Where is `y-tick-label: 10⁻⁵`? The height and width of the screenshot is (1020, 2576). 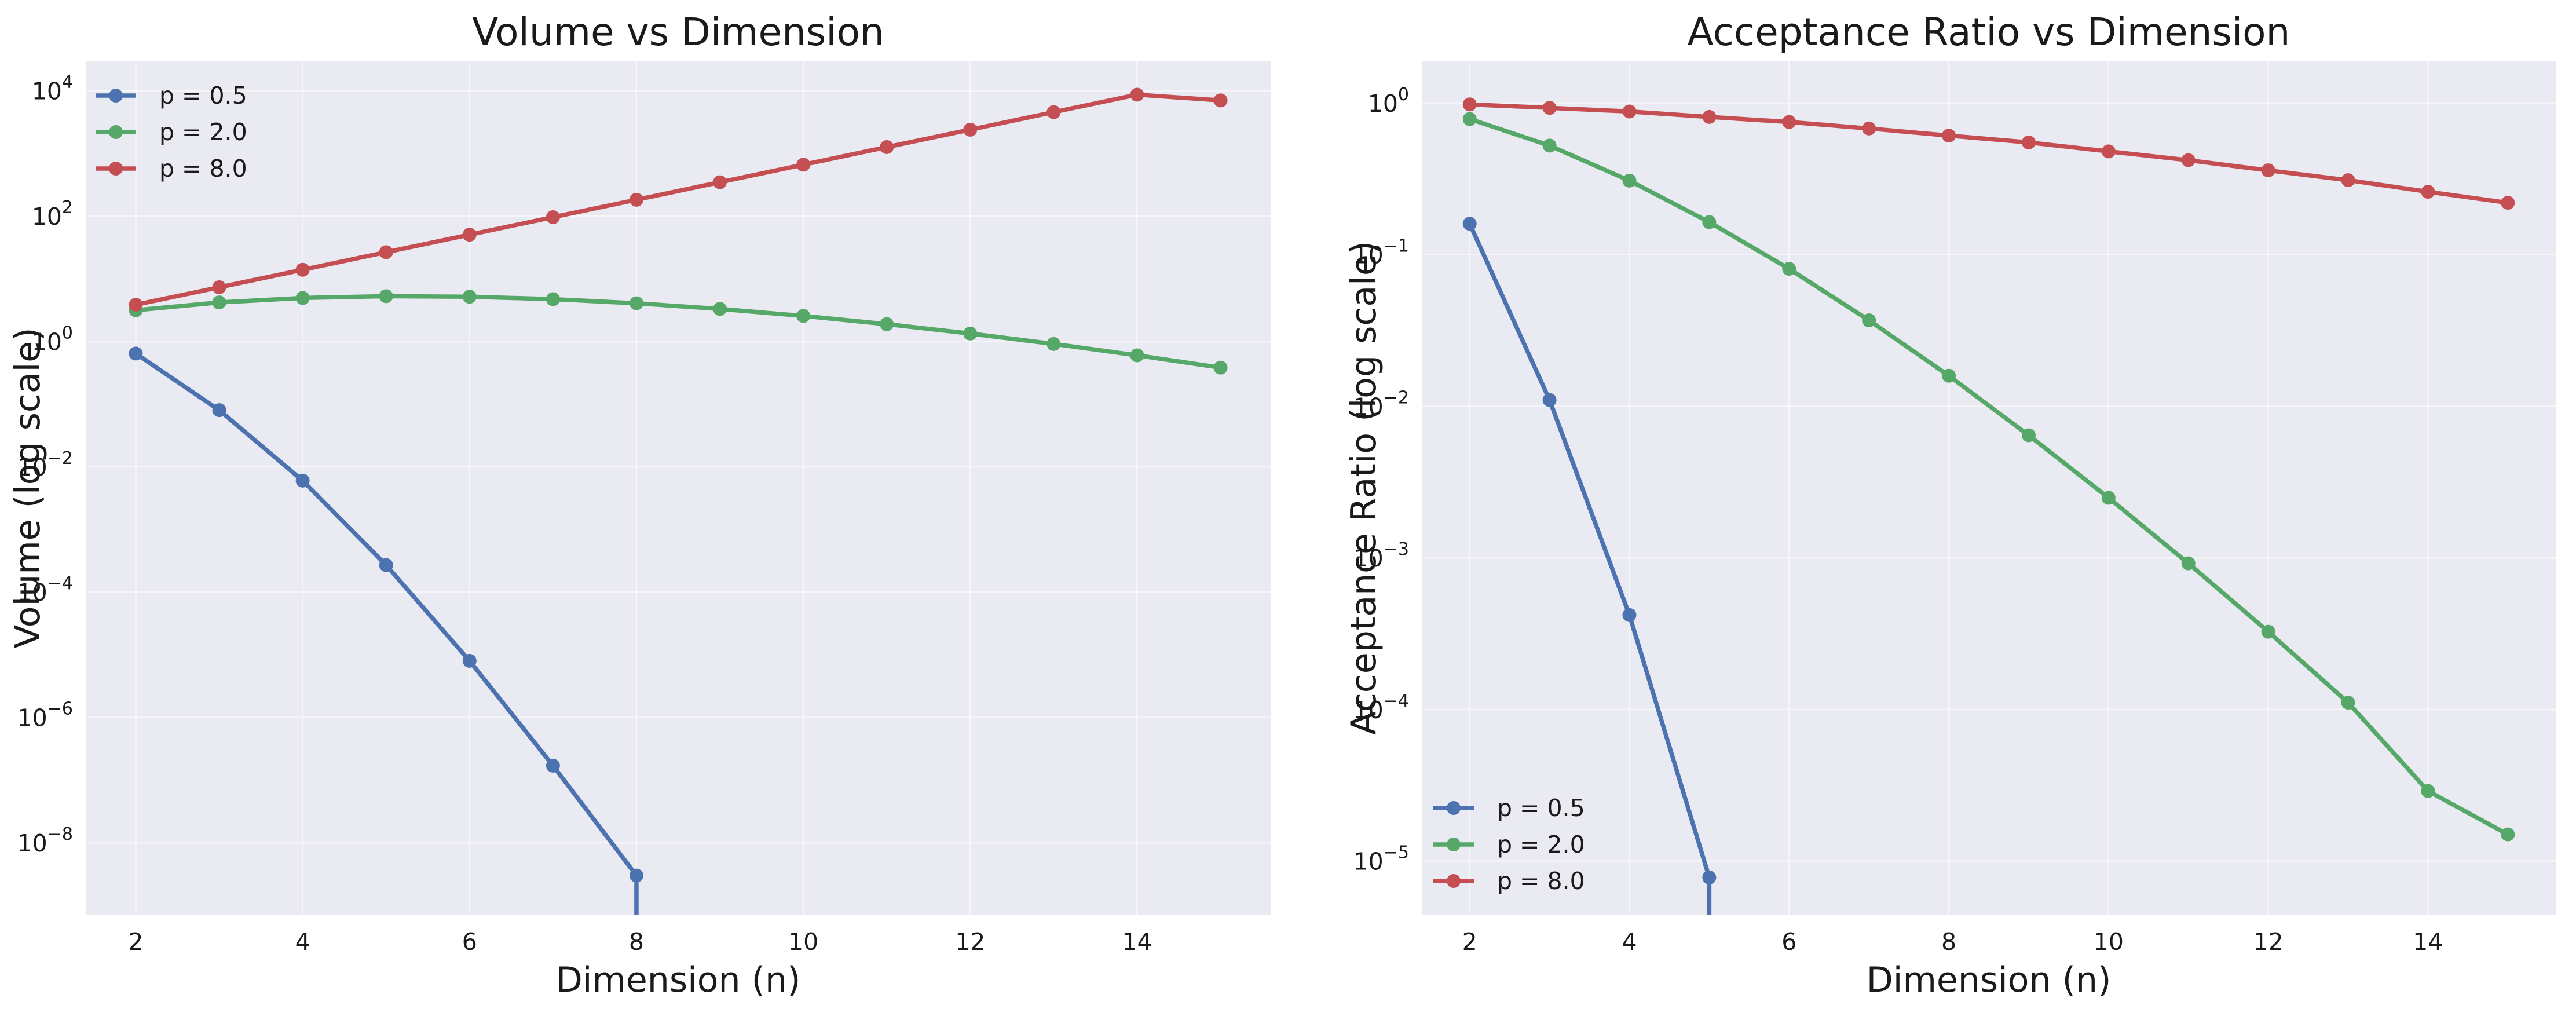
y-tick-label: 10⁻⁵ is located at coordinates (1381, 859).